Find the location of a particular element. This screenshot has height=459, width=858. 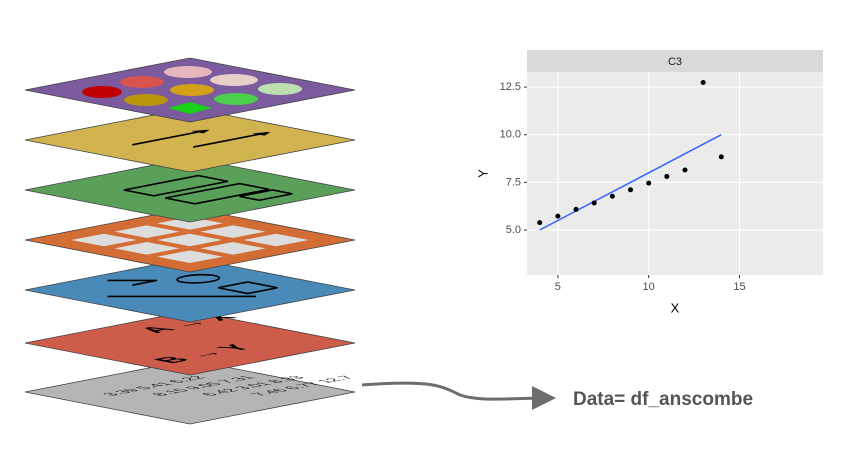

facets-layer is located at coordinates (190, 240).